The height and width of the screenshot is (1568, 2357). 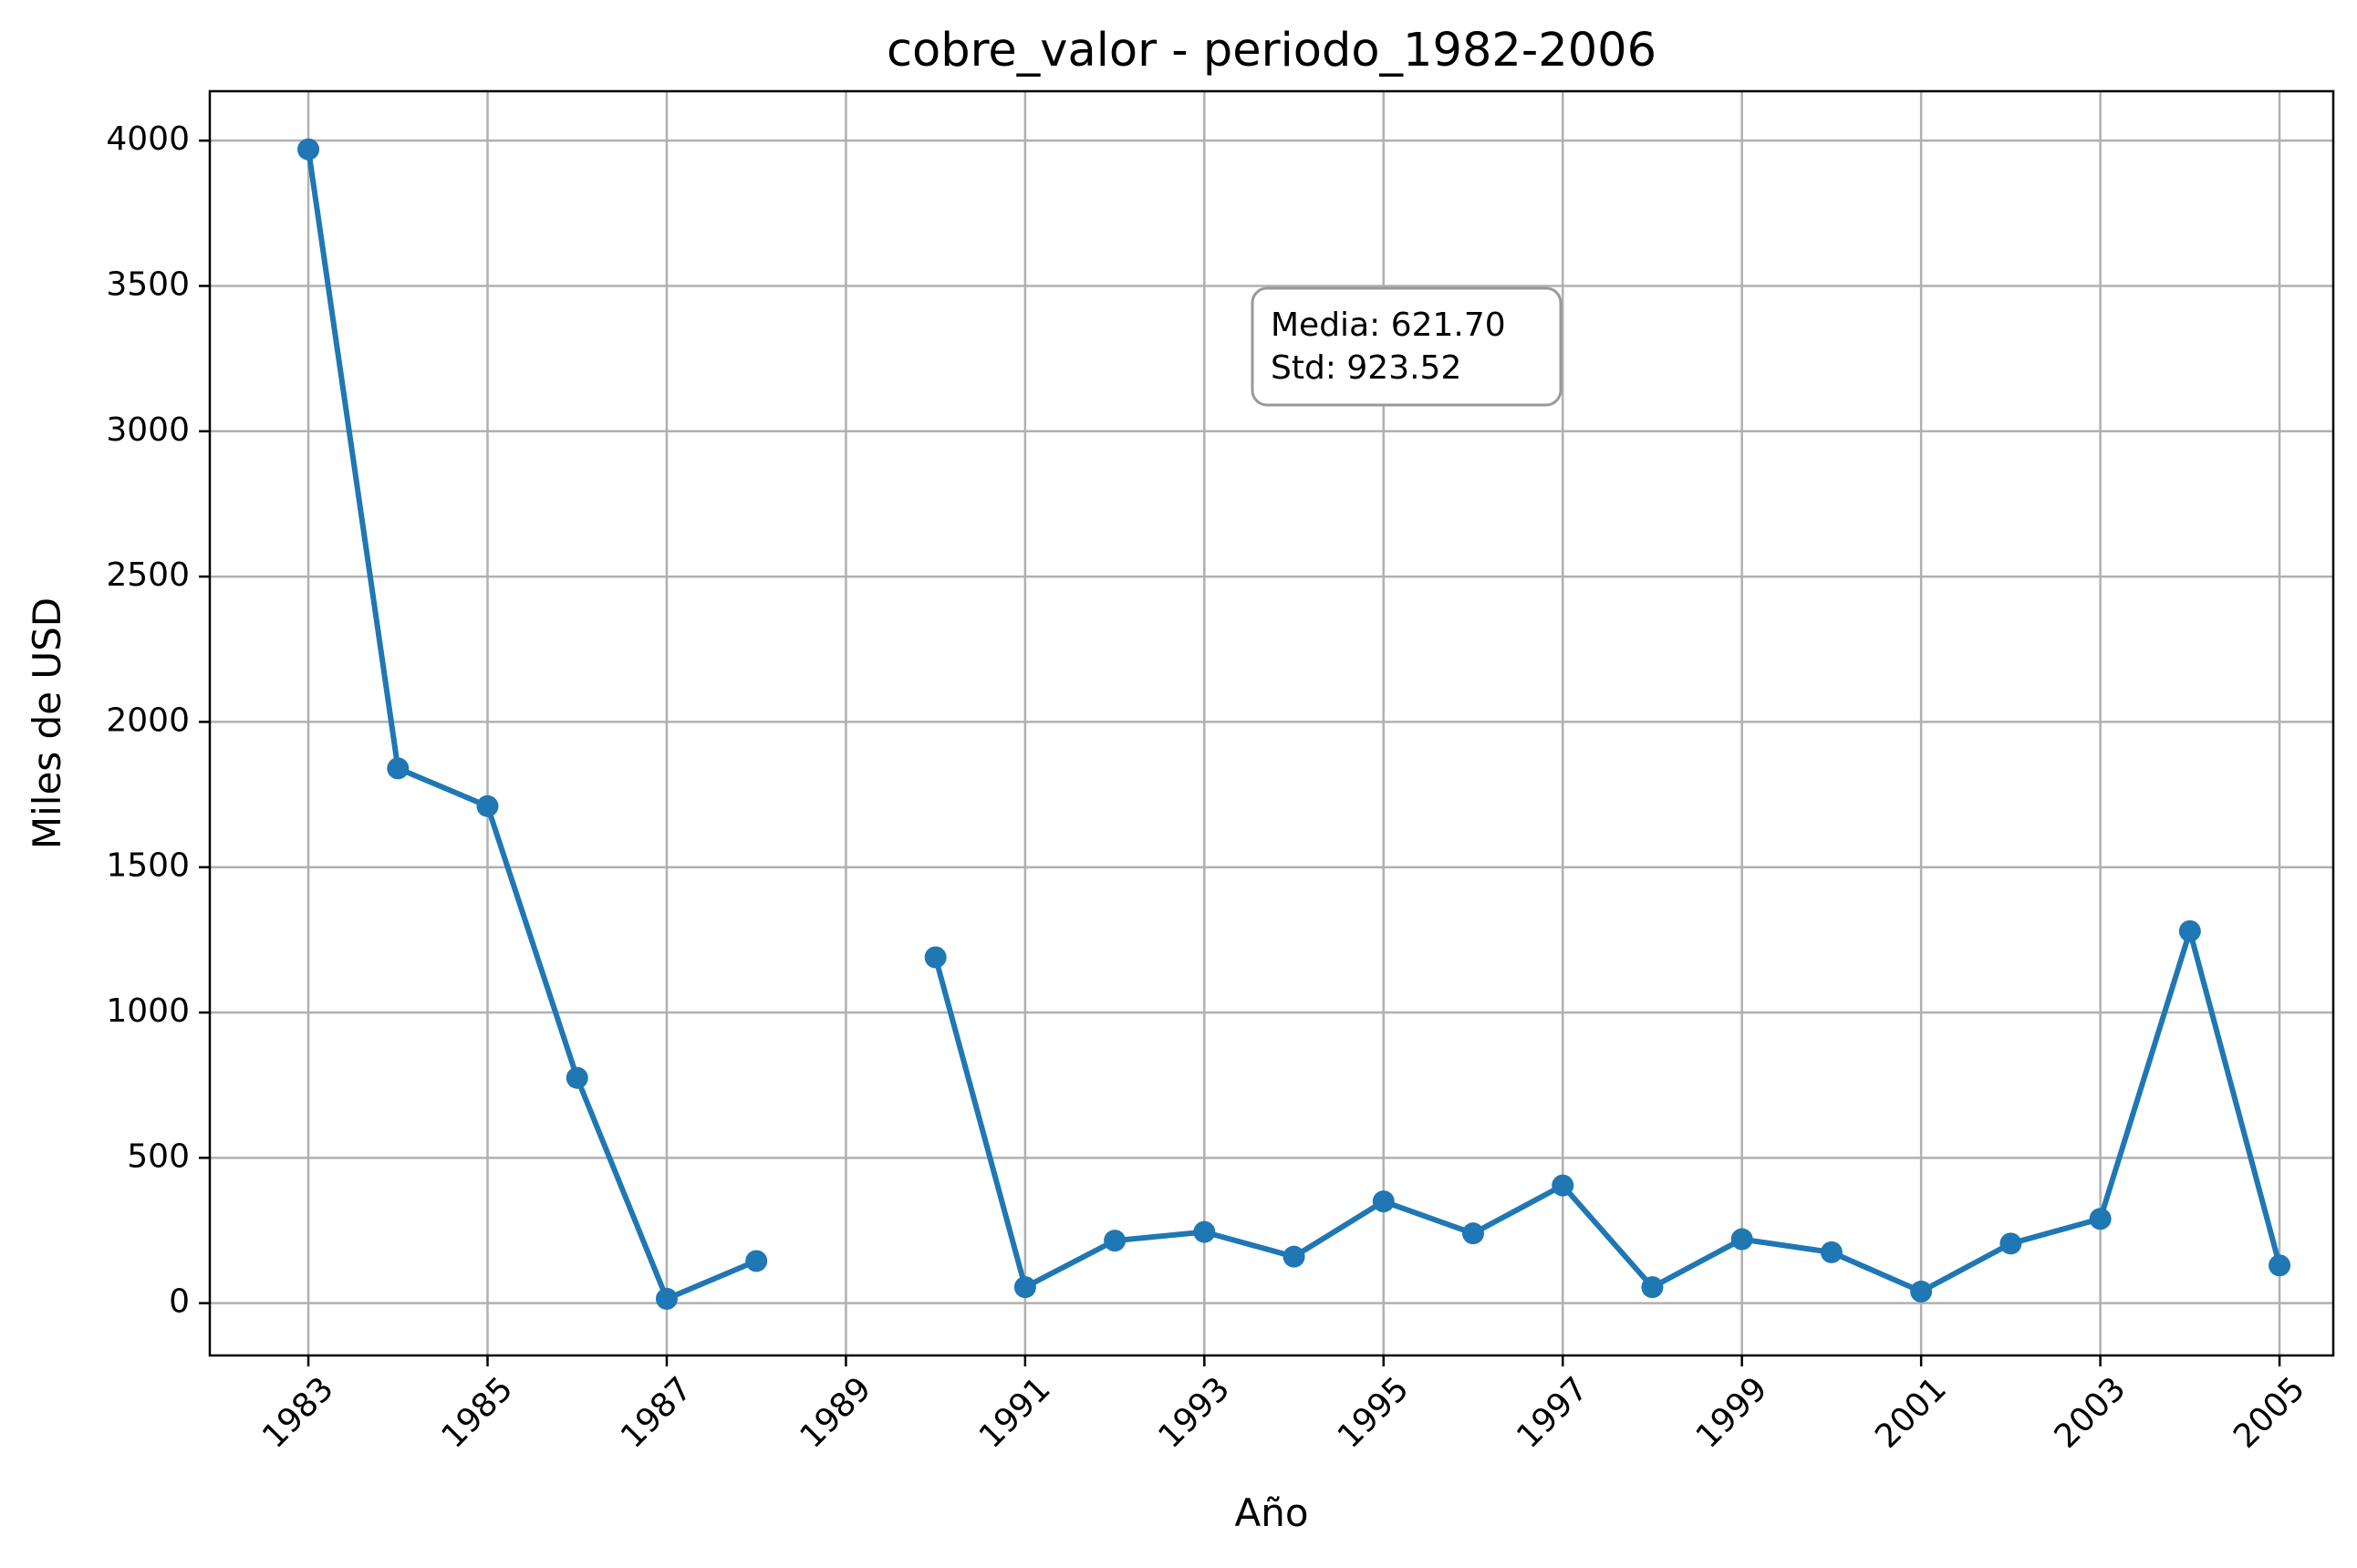 I want to click on stats-std-text: Std: 923.52, so click(x=1366, y=368).